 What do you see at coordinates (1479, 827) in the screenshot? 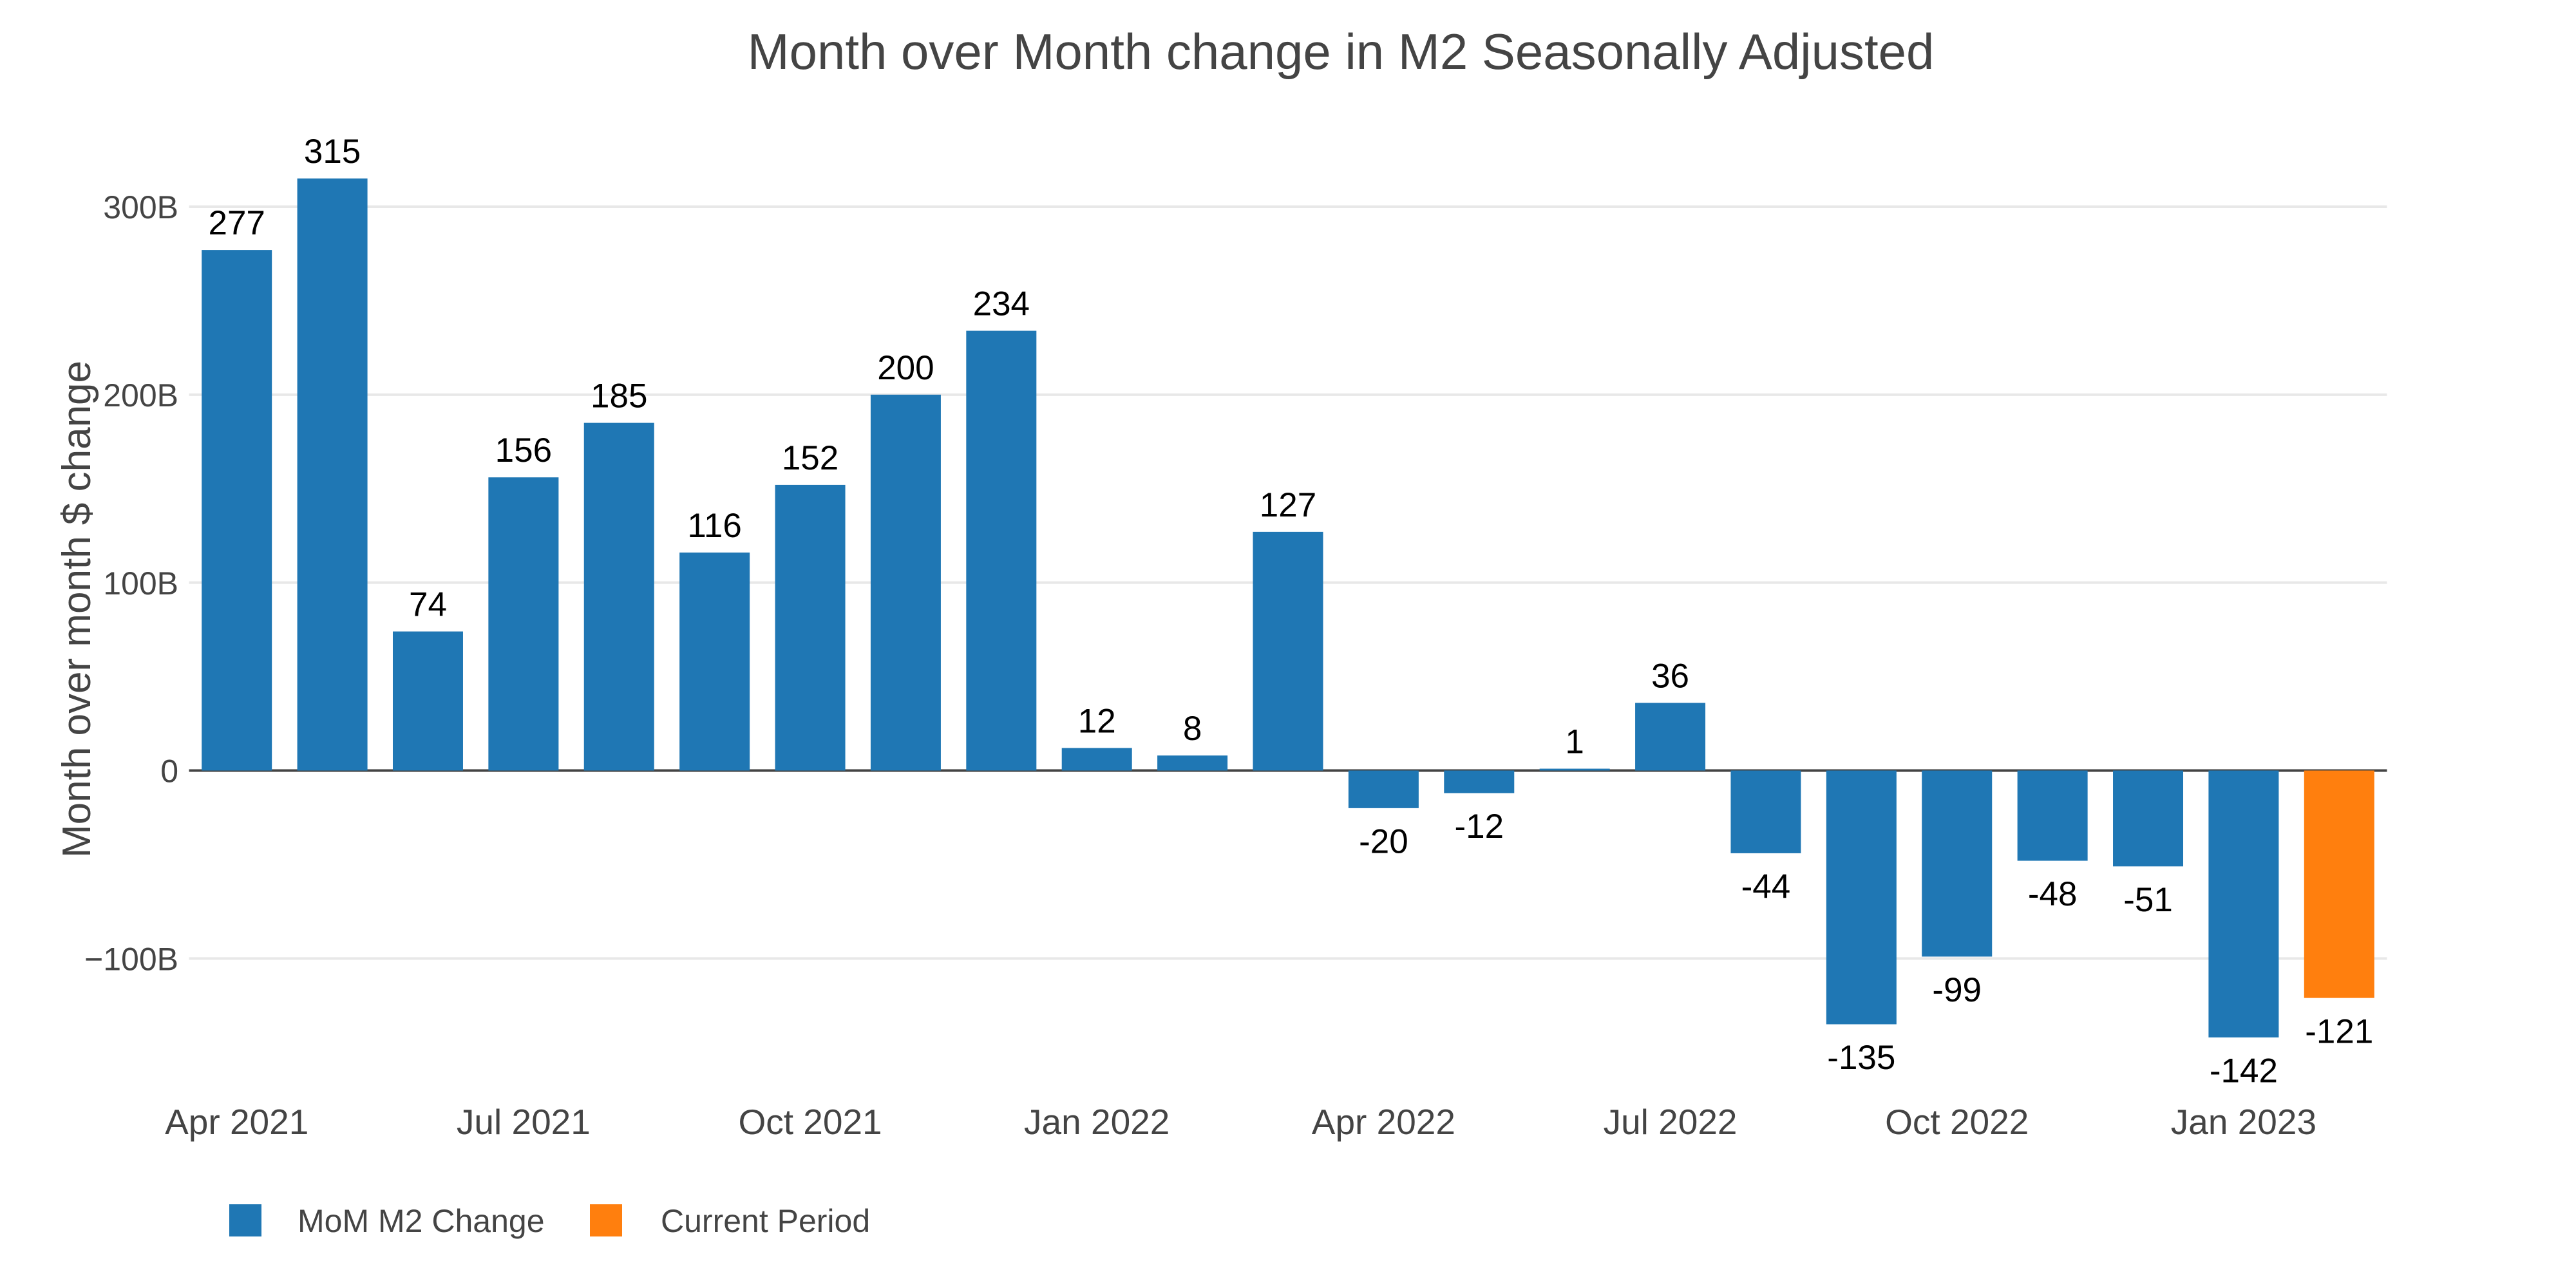
I see `bar-value-label: -12` at bounding box center [1479, 827].